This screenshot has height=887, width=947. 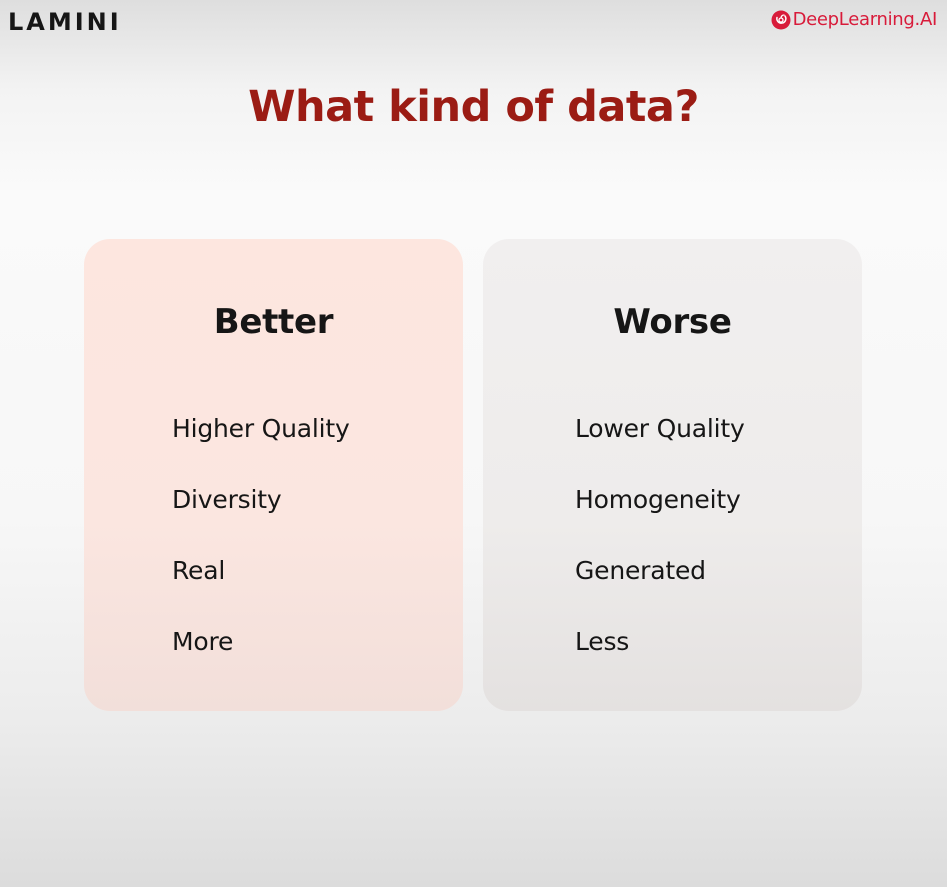 What do you see at coordinates (640, 570) in the screenshot?
I see `worse-item-generated: Generated` at bounding box center [640, 570].